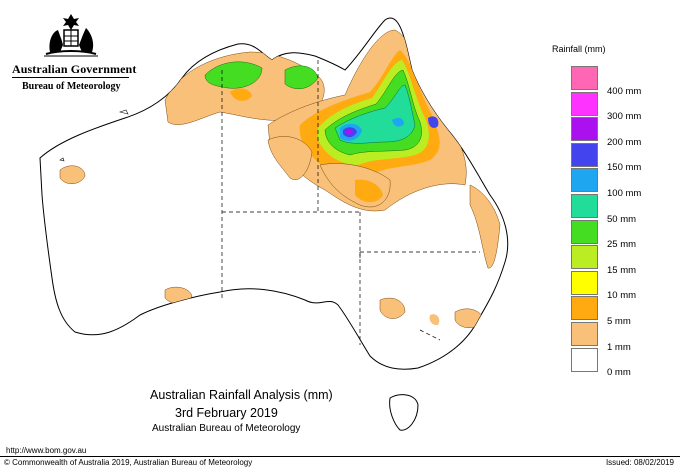 The width and height of the screenshot is (680, 467). Describe the element at coordinates (71, 35) in the screenshot. I see `coat-of-arms-icon` at that location.